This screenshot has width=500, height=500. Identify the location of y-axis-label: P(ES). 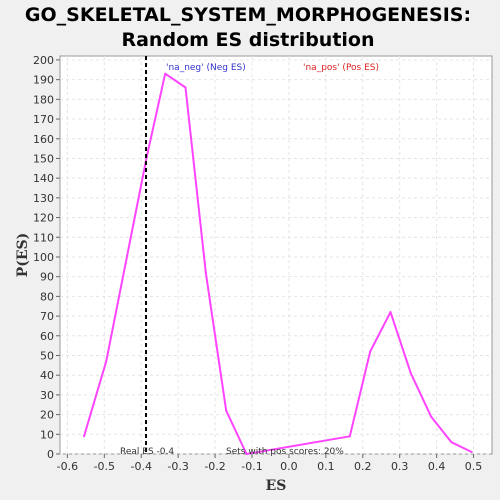
(23, 255).